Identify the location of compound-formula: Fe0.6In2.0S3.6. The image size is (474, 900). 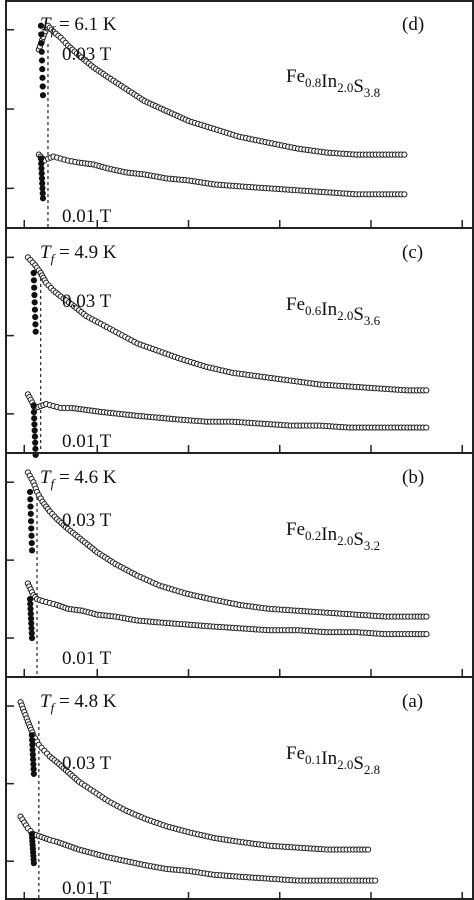
(333, 311).